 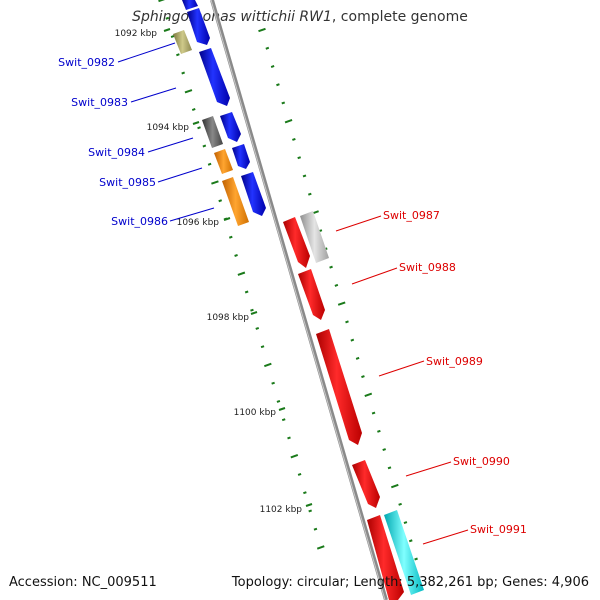 What do you see at coordinates (136, 34) in the screenshot?
I see `kbp-label-1092: 1092 kbp` at bounding box center [136, 34].